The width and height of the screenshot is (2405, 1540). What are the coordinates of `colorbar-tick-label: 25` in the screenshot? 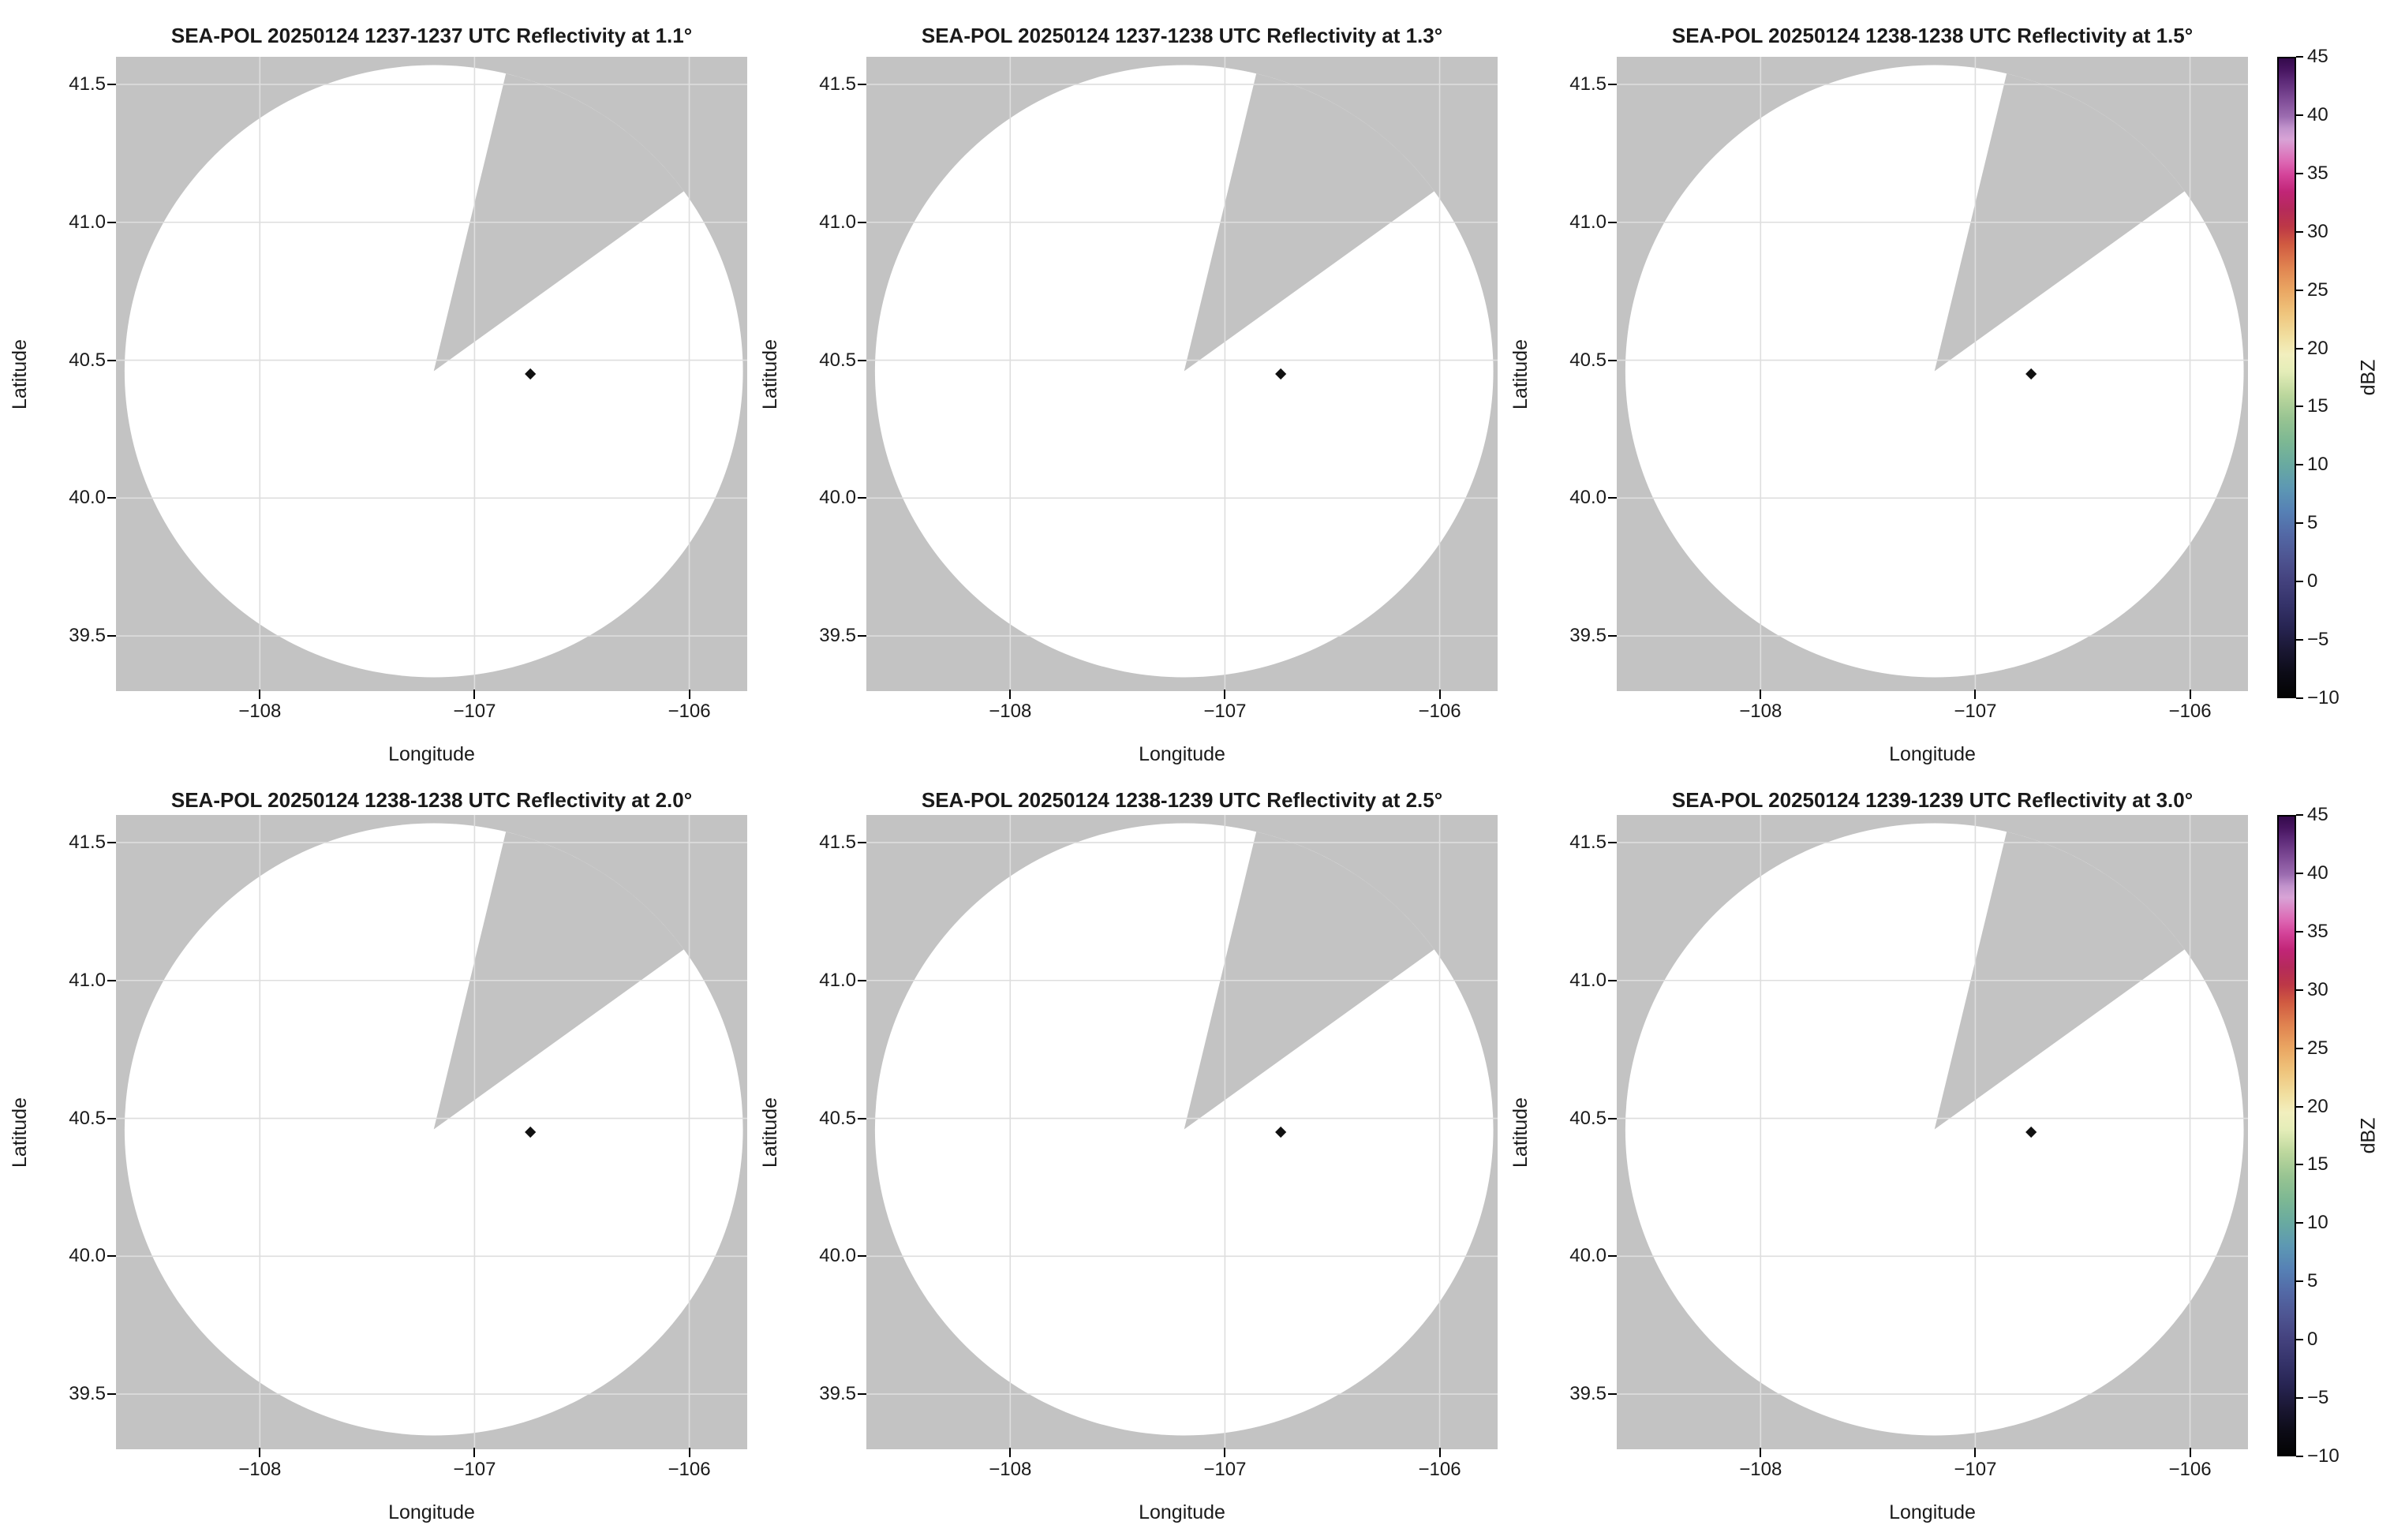 It's located at (2318, 289).